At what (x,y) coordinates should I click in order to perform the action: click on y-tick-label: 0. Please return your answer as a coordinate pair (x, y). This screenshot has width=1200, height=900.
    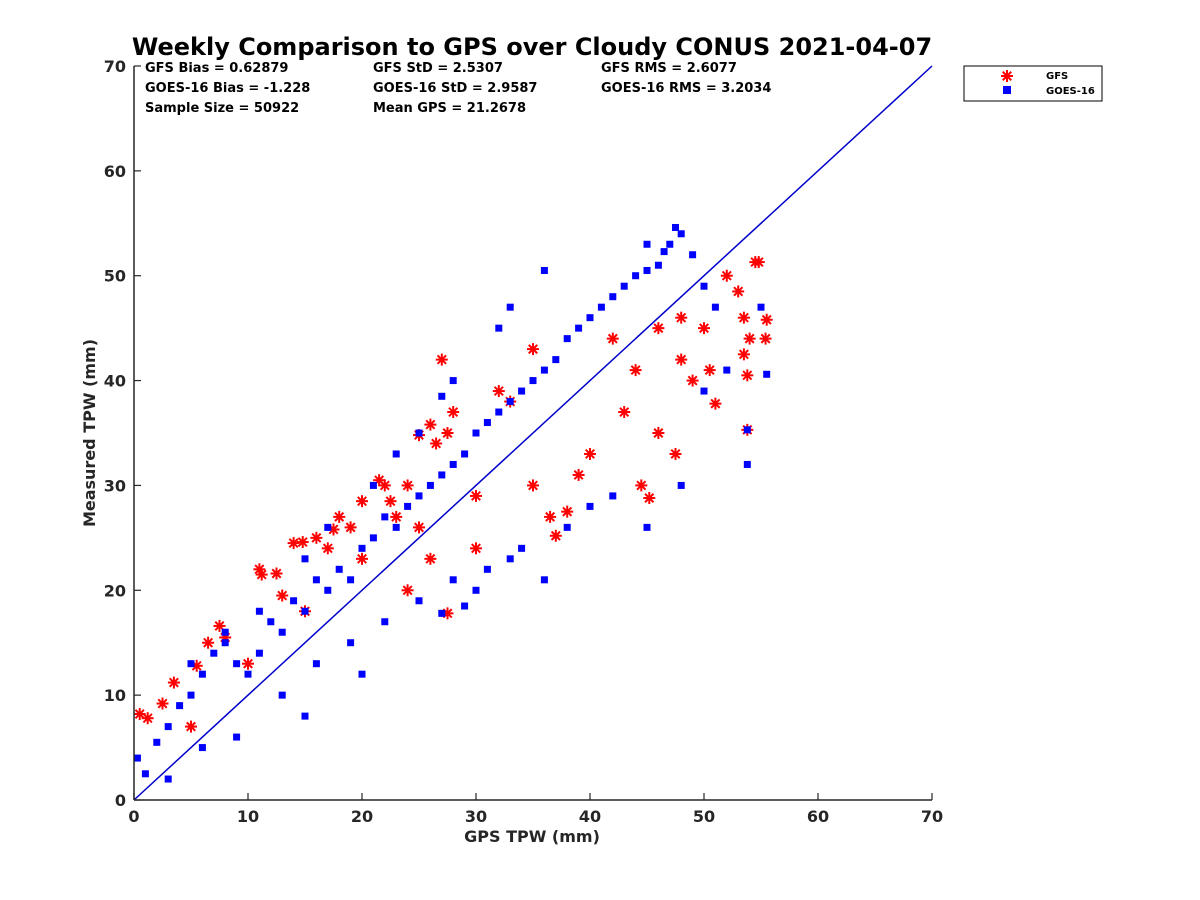
    Looking at the image, I should click on (120, 800).